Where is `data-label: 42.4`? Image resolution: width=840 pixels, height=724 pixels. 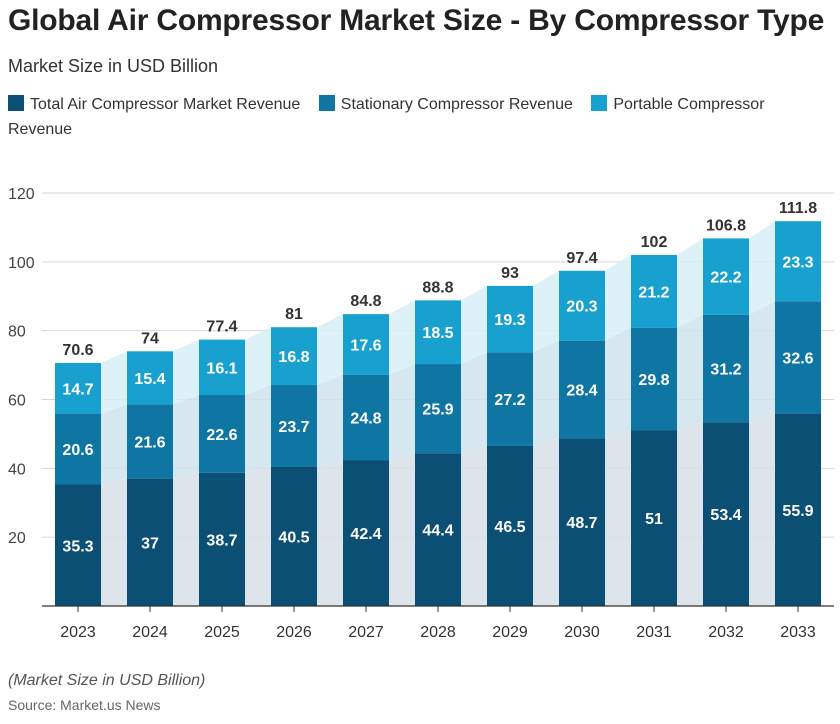 data-label: 42.4 is located at coordinates (365, 534).